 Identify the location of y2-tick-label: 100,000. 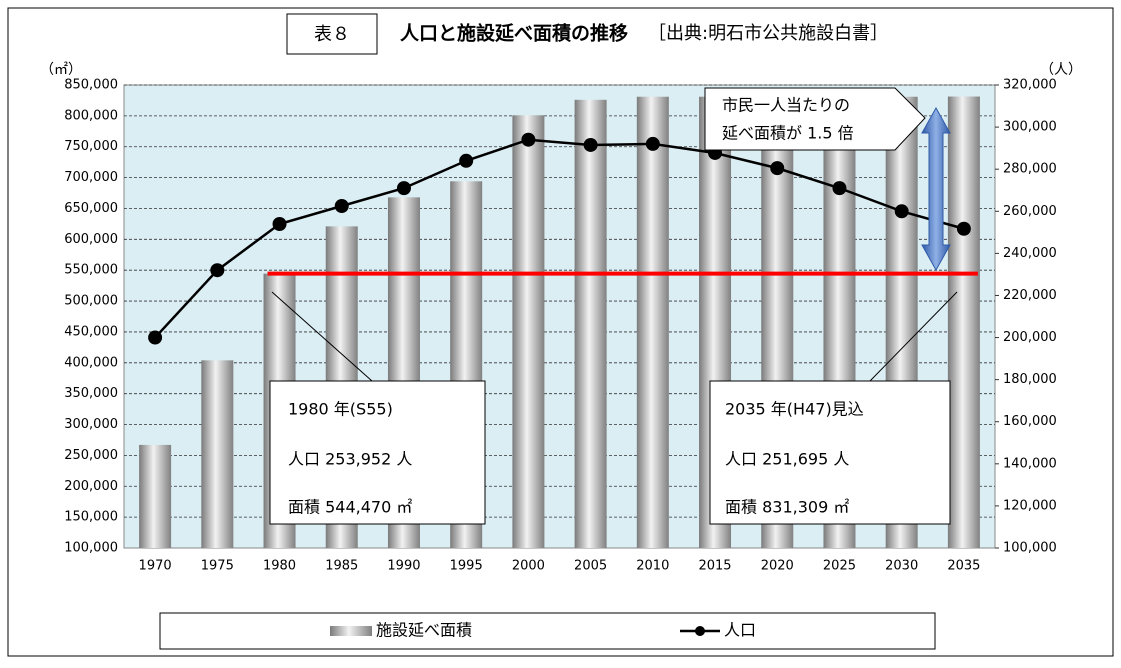
(1030, 548).